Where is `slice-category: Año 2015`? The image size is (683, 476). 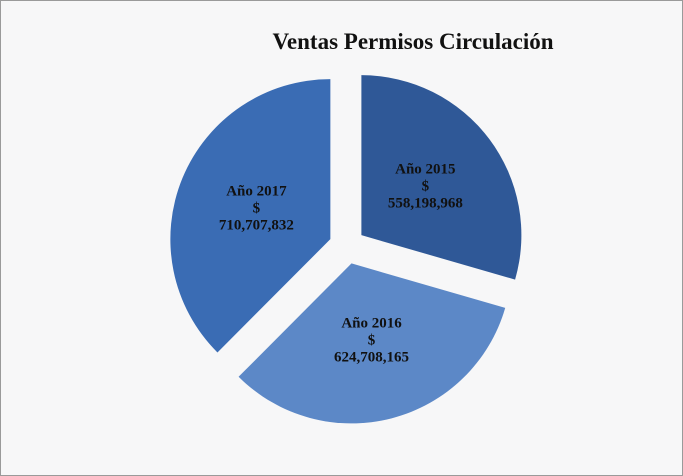 slice-category: Año 2015 is located at coordinates (425, 169).